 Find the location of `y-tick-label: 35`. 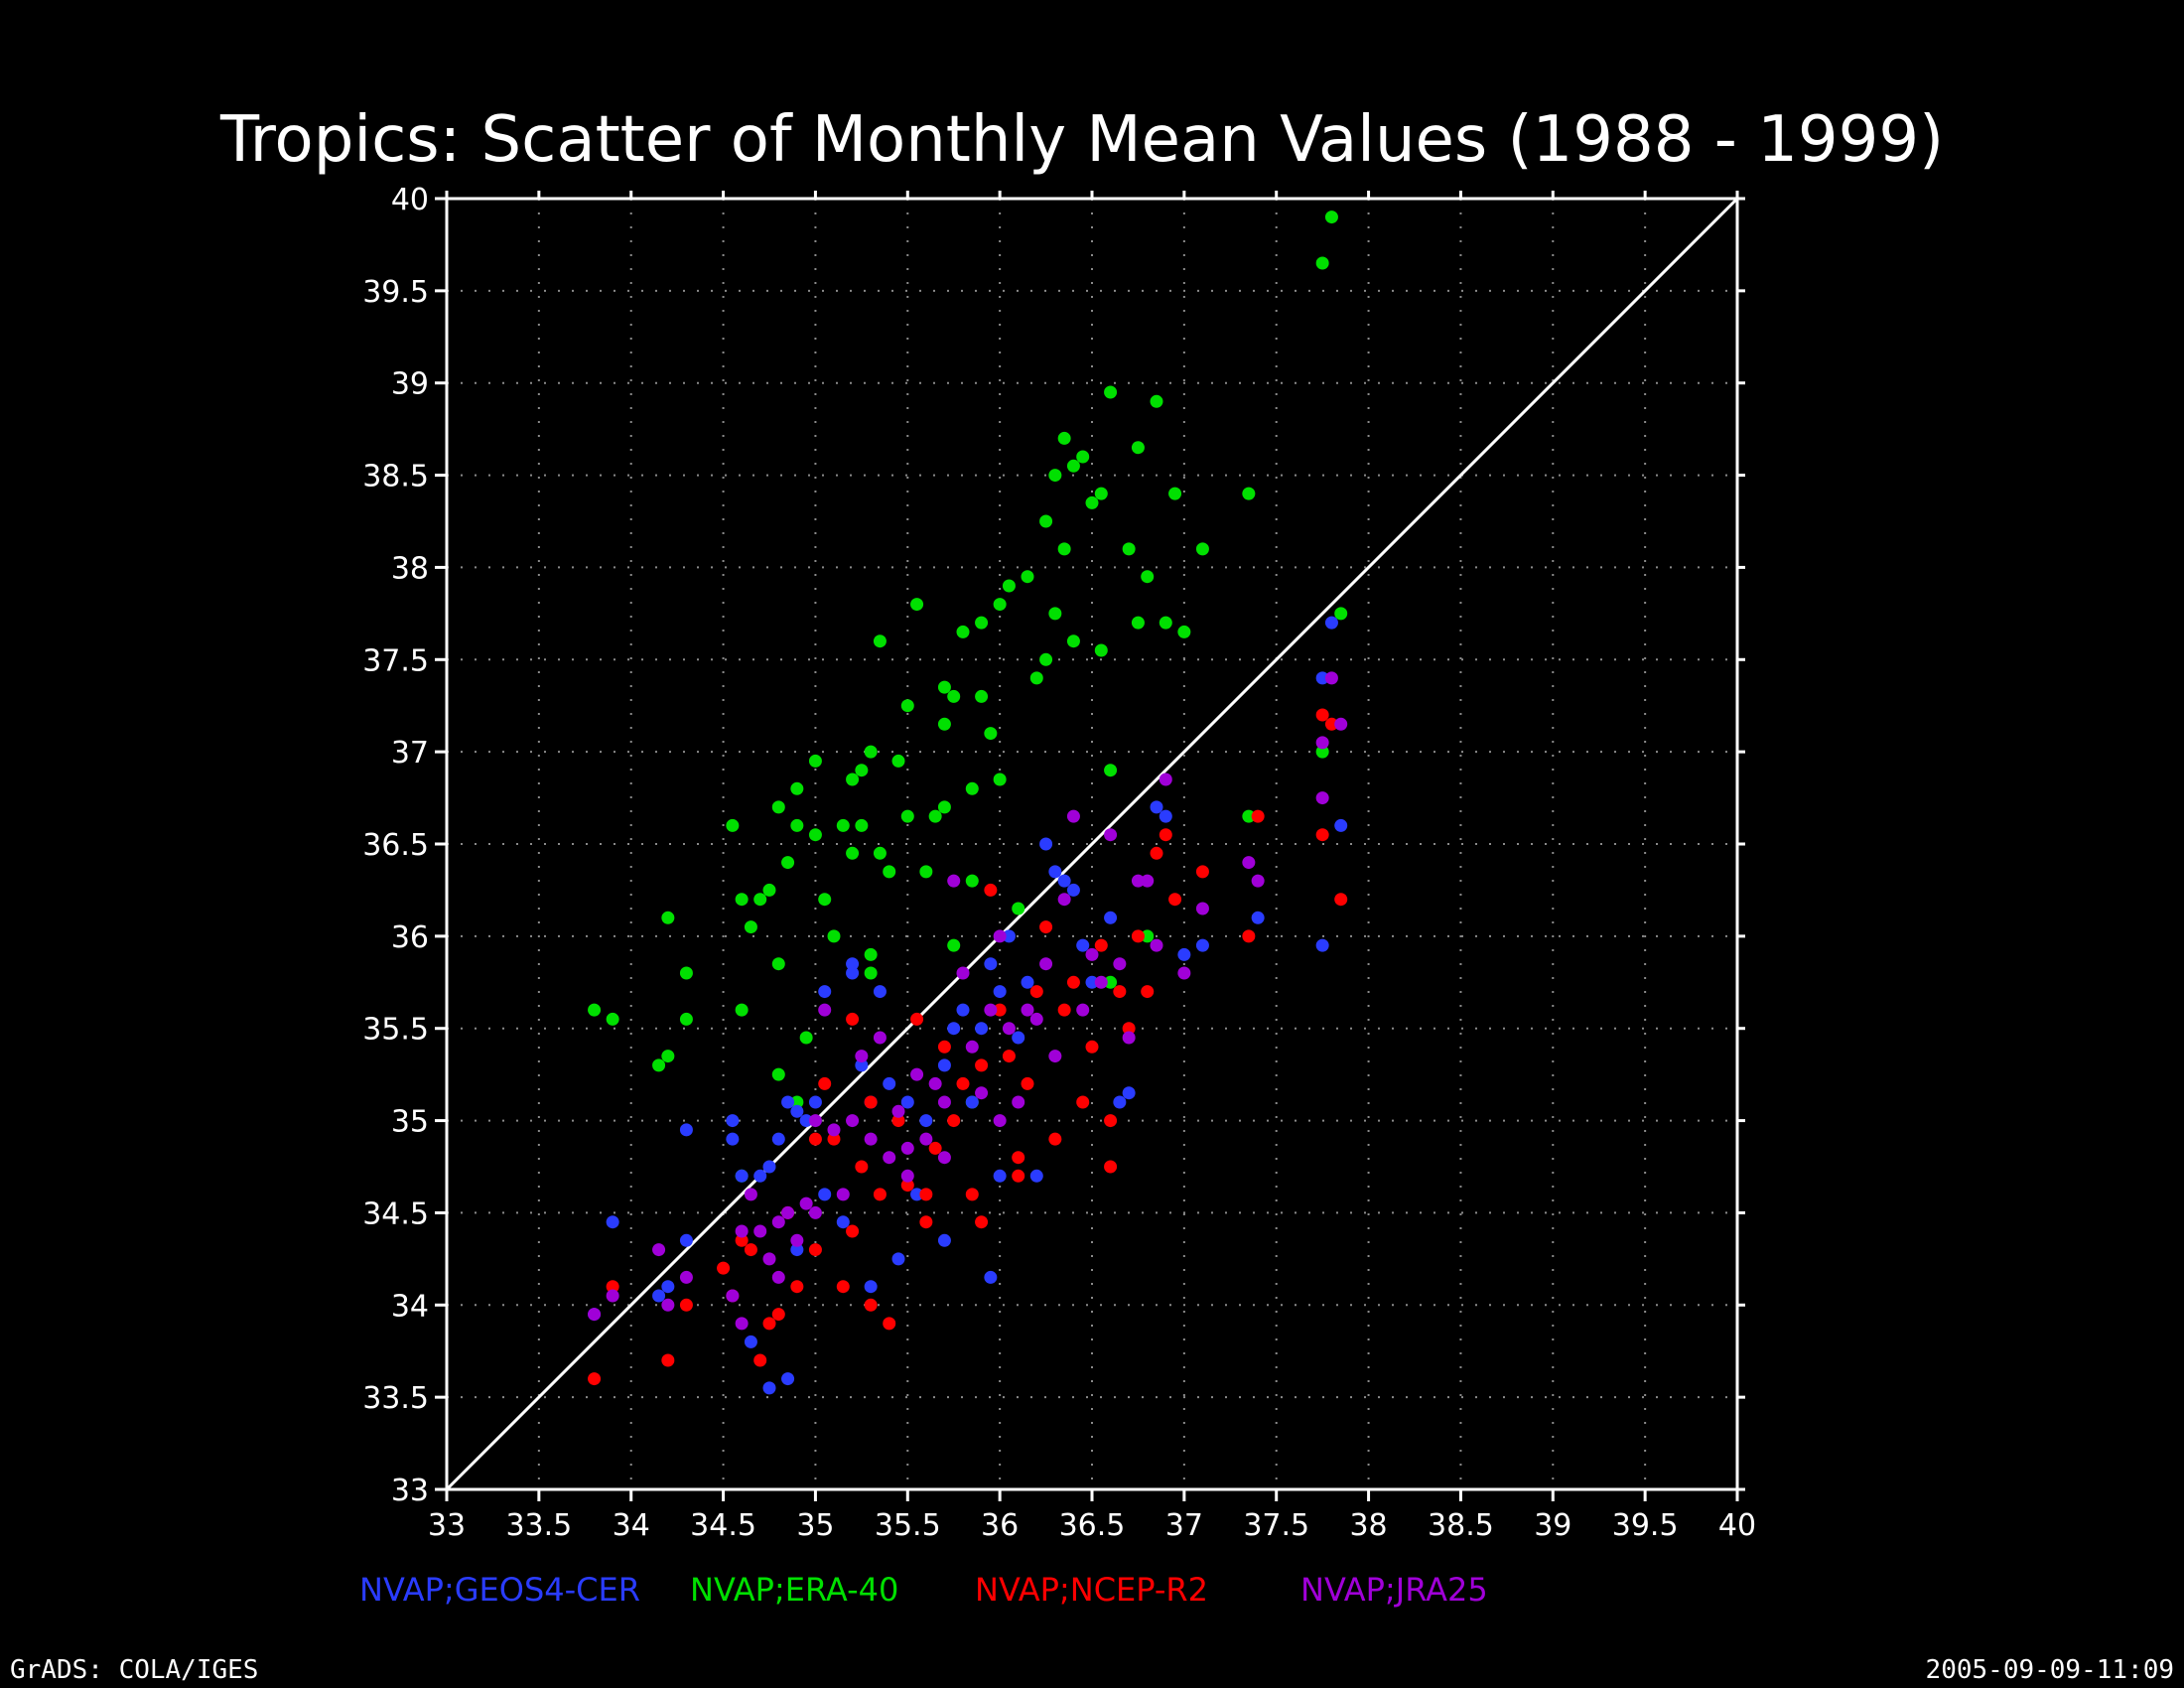

y-tick-label: 35 is located at coordinates (410, 1122).